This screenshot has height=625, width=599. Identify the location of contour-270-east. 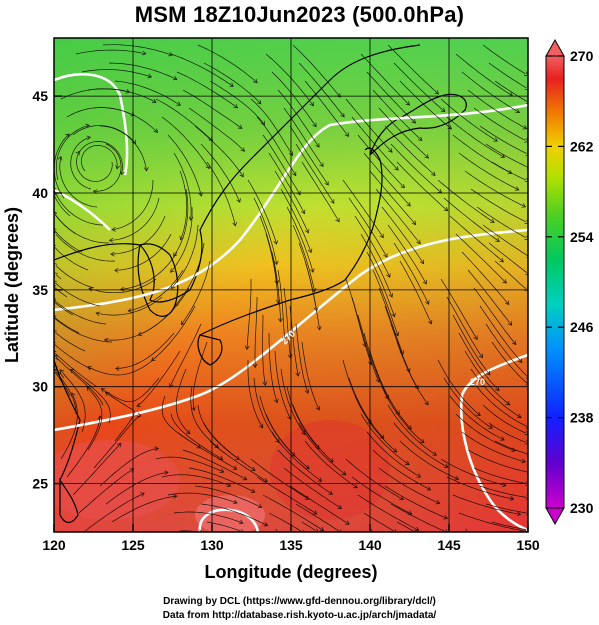
(493, 442).